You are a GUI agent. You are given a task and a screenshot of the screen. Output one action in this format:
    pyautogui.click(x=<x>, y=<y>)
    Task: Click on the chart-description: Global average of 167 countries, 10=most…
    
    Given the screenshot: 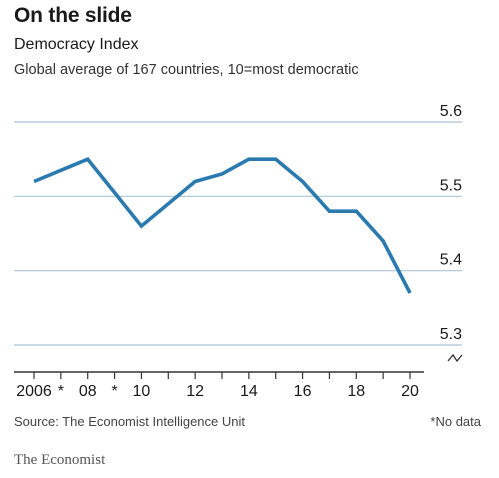 What is the action you would take?
    pyautogui.click(x=186, y=70)
    